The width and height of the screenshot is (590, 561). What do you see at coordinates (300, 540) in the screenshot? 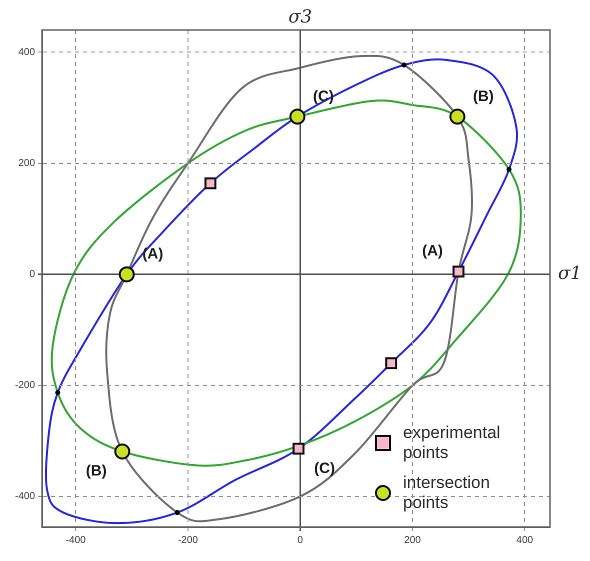
I see `x-tick-label: 0` at bounding box center [300, 540].